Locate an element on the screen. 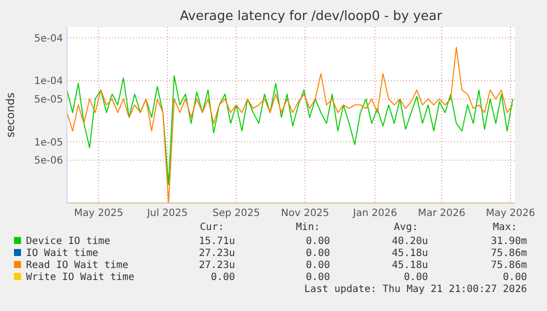  x-tick-label: Mar 2026 is located at coordinates (442, 213).